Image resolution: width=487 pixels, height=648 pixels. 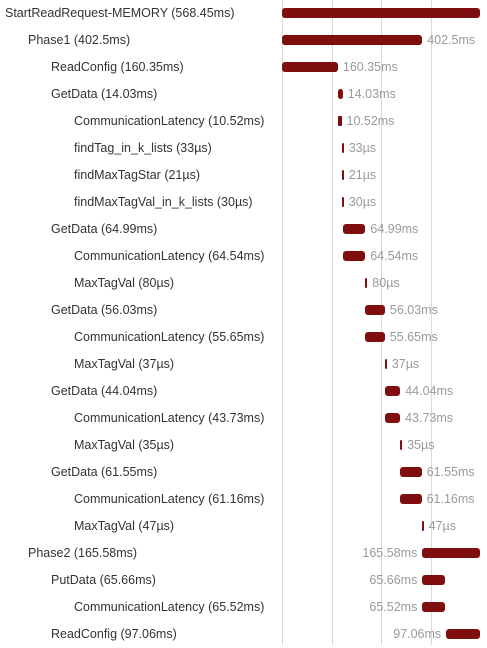 I want to click on span-row: GetData (61.55ms) 61.55ms, so click(x=243, y=472).